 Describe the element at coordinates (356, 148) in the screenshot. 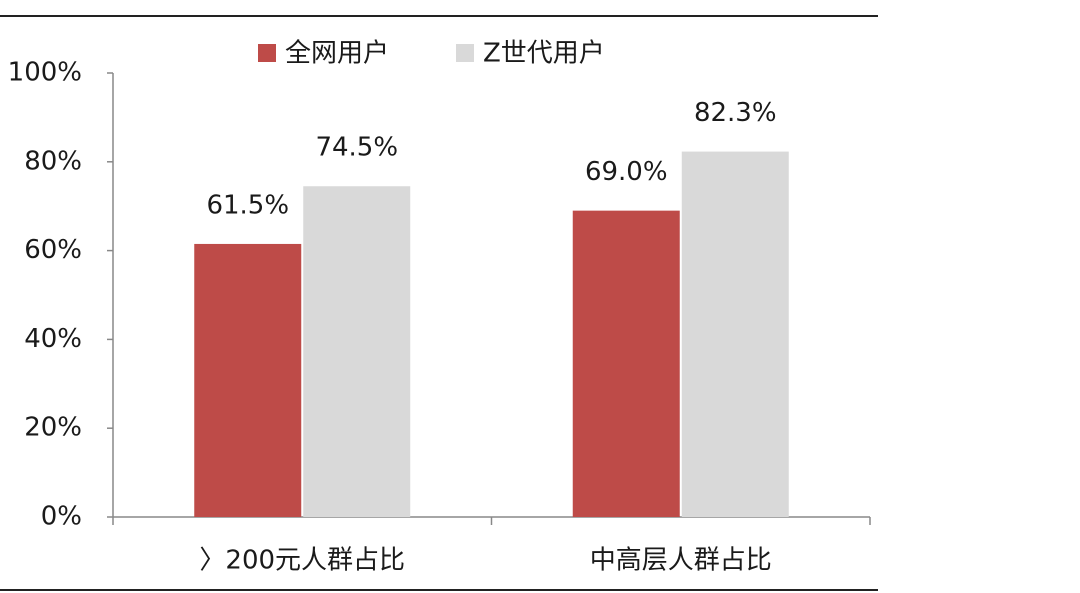

I see `value-label: 74.5%` at that location.